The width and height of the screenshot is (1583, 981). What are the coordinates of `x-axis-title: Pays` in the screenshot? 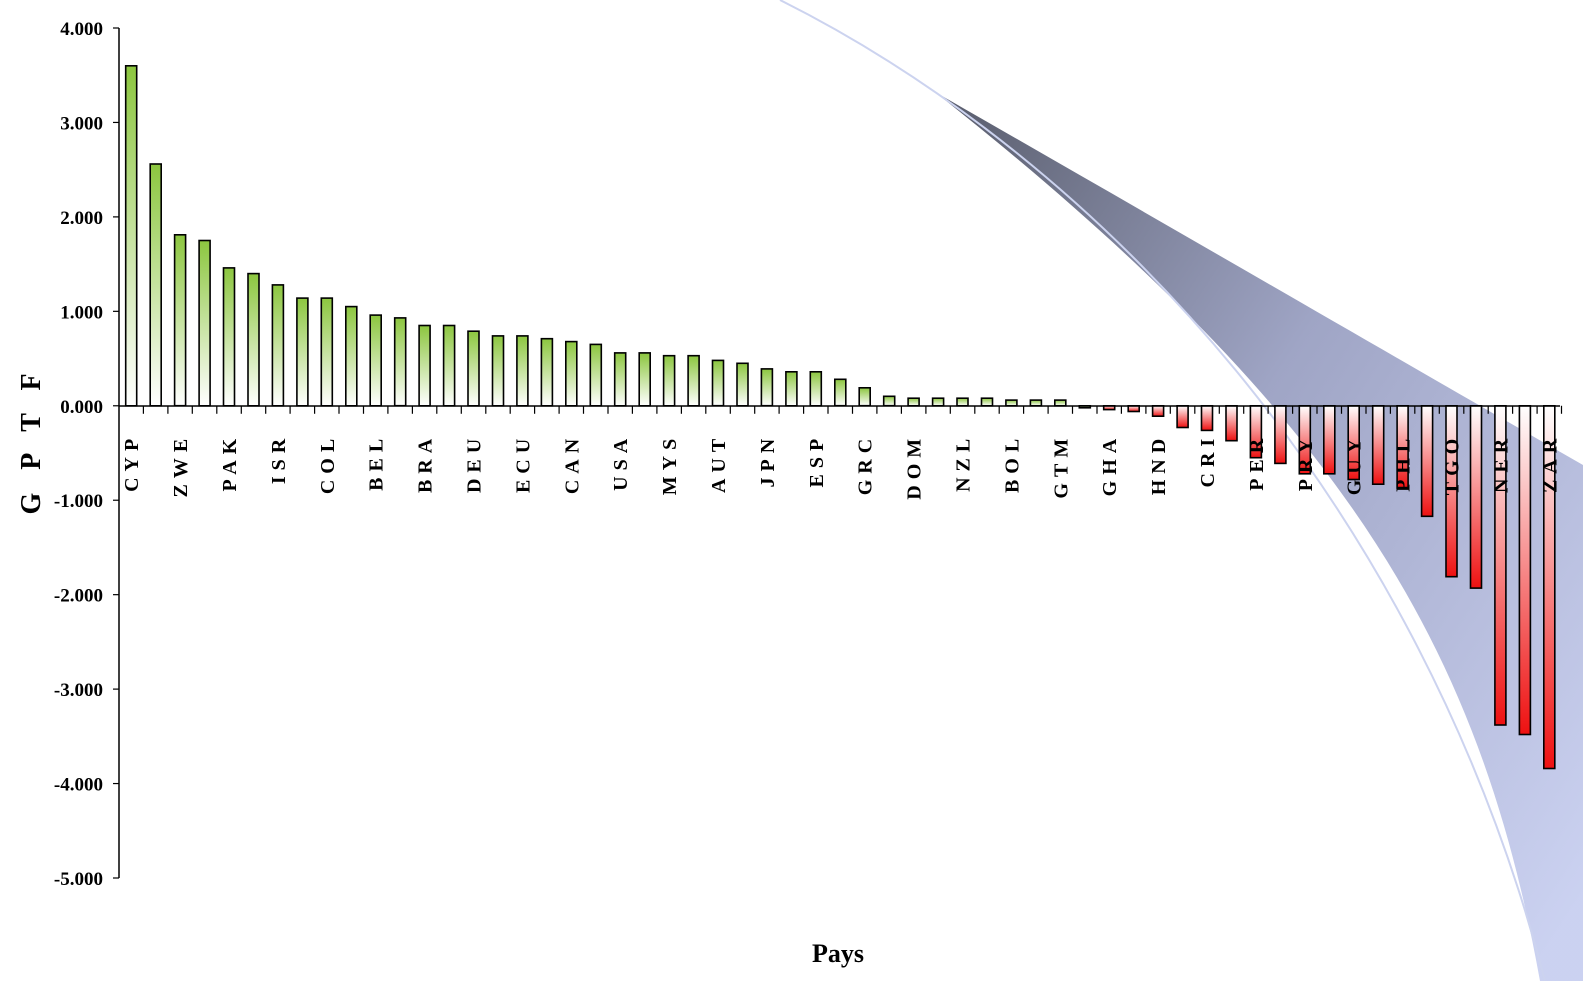 It's located at (838, 953).